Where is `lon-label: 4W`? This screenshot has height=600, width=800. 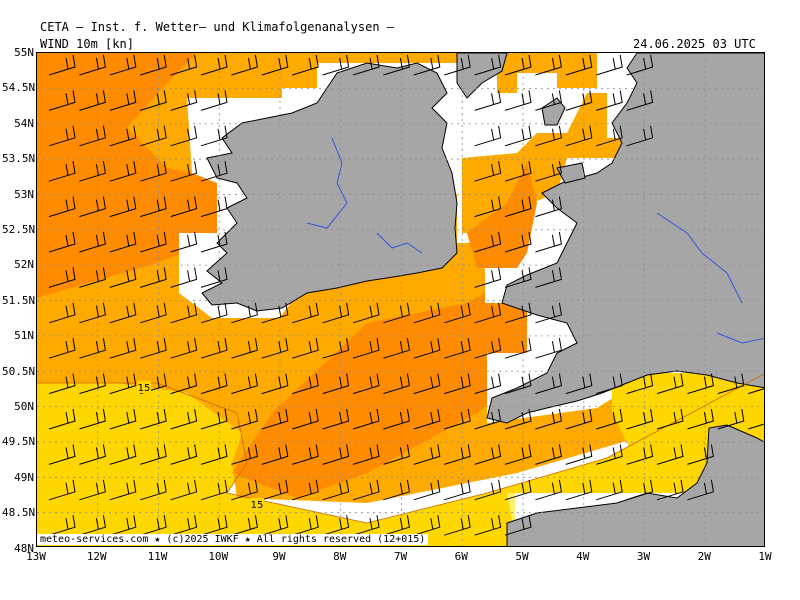
lon-label: 4W is located at coordinates (583, 556).